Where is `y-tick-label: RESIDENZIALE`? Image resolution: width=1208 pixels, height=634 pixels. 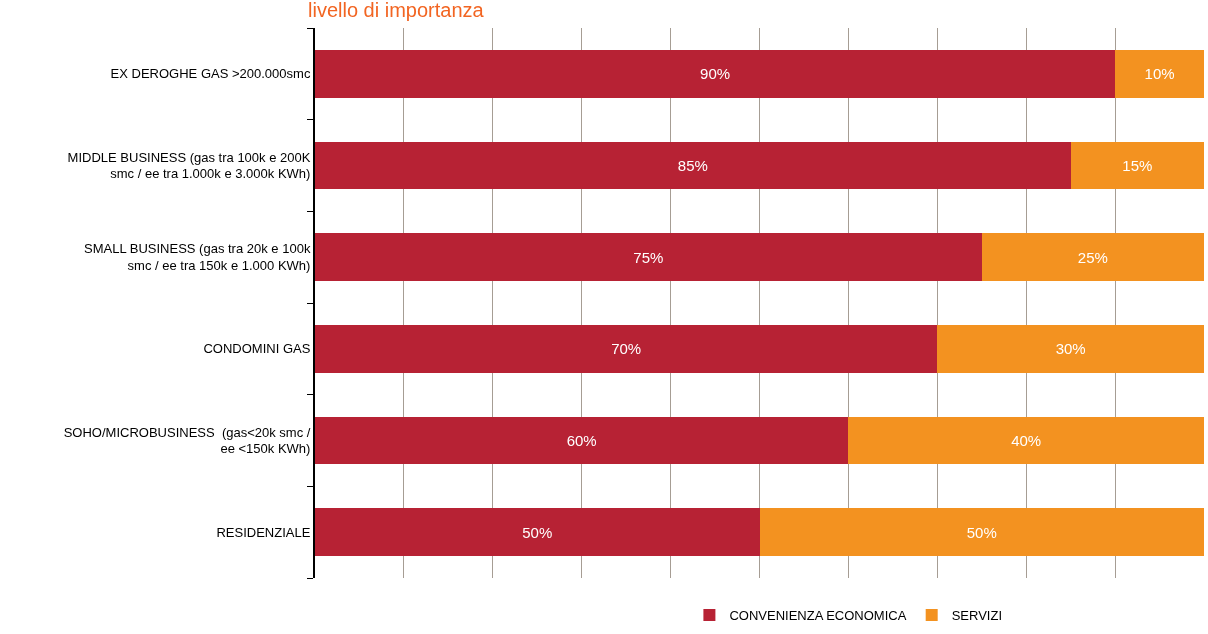 y-tick-label: RESIDENZIALE is located at coordinates (263, 532).